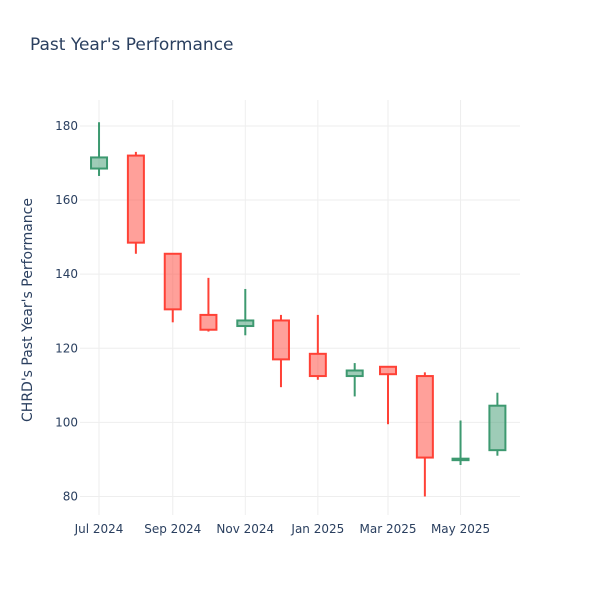 The width and height of the screenshot is (600, 600). Describe the element at coordinates (388, 529) in the screenshot. I see `x-tick-label-4: Mar 2025` at that location.